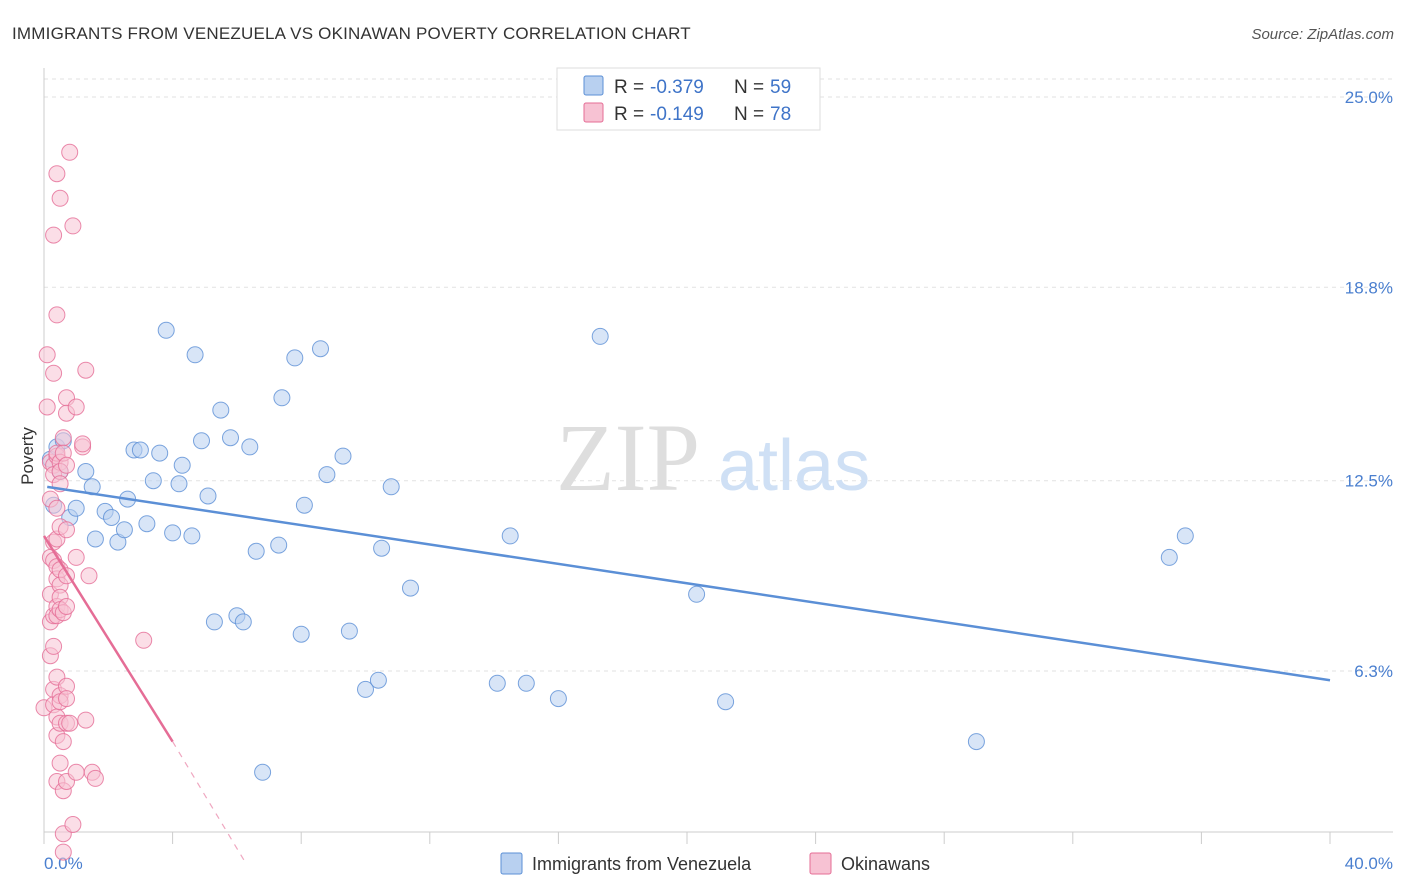 The width and height of the screenshot is (1406, 892). What do you see at coordinates (63, 863) in the screenshot?
I see `x-tick-label-0: 0.0%` at bounding box center [63, 863].